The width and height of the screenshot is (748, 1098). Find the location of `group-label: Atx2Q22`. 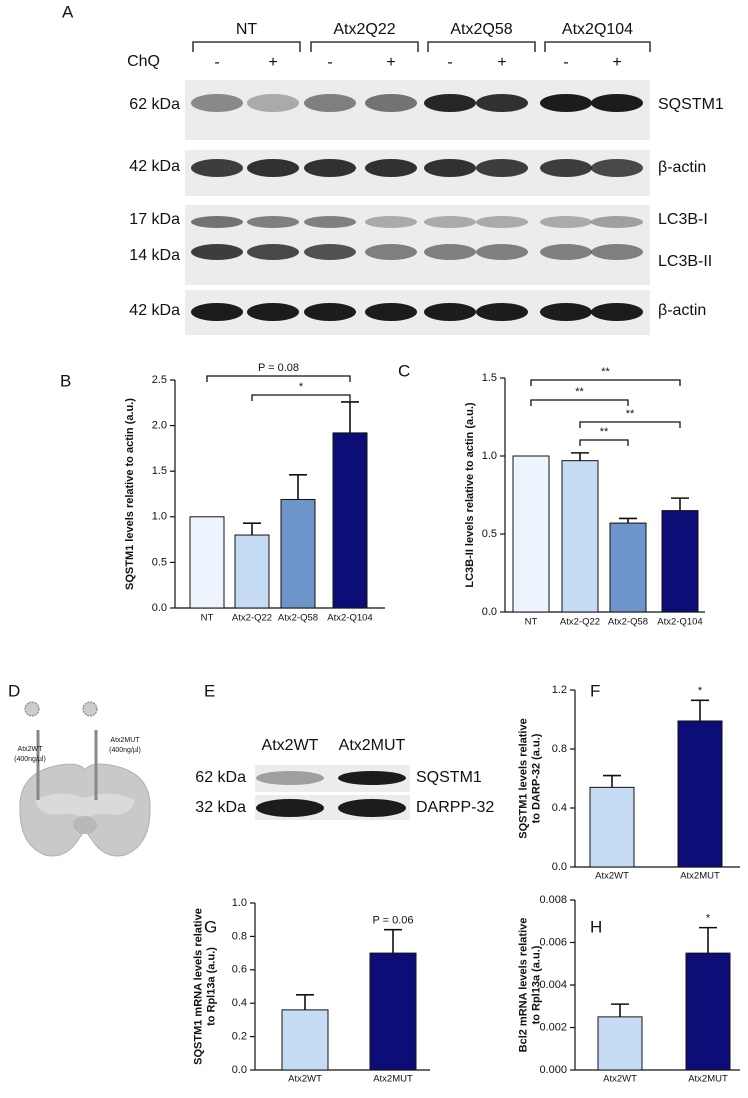

group-label: Atx2Q22 is located at coordinates (364, 29).